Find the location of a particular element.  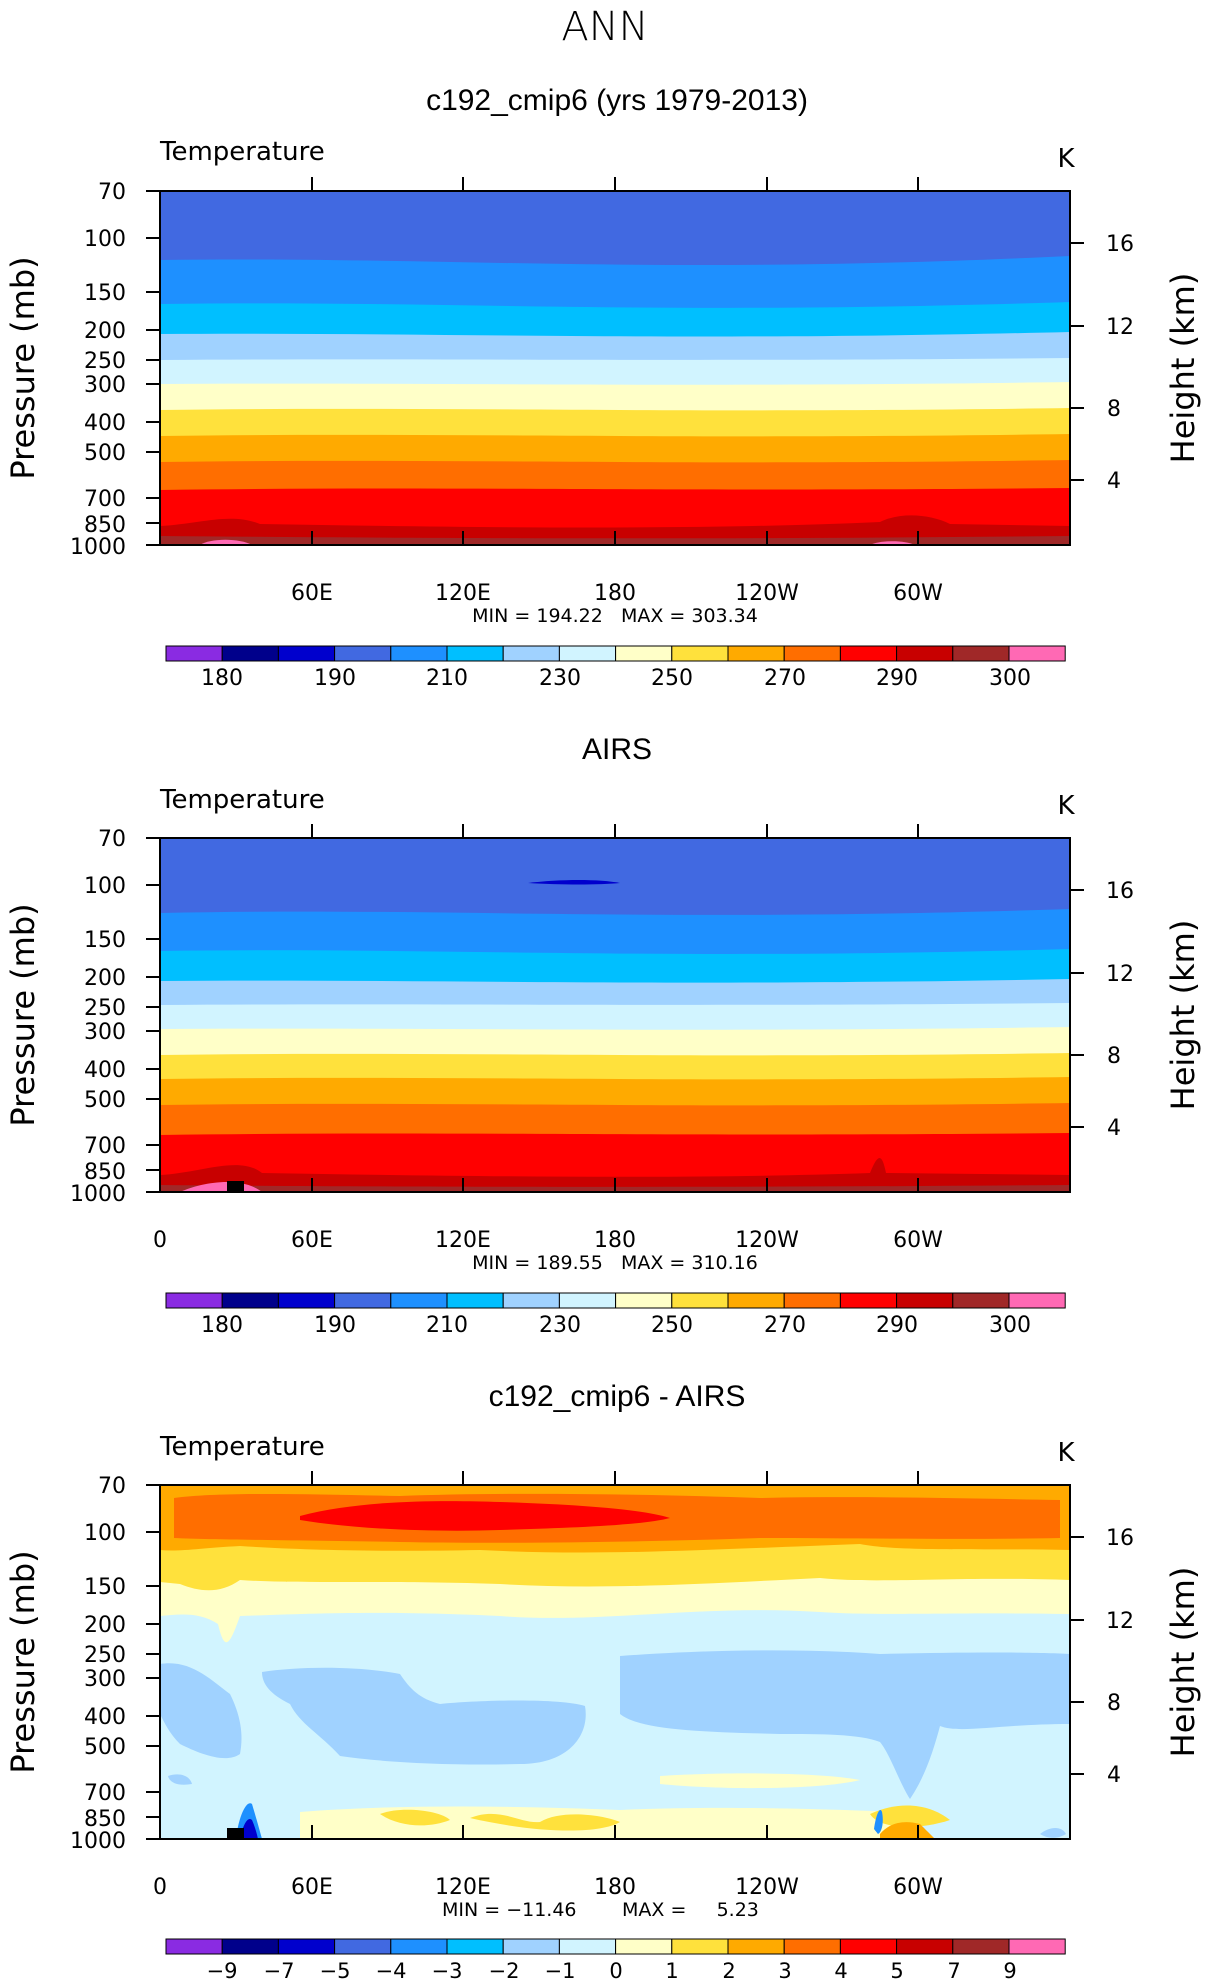

colorbar-label: 300 is located at coordinates (1010, 678).